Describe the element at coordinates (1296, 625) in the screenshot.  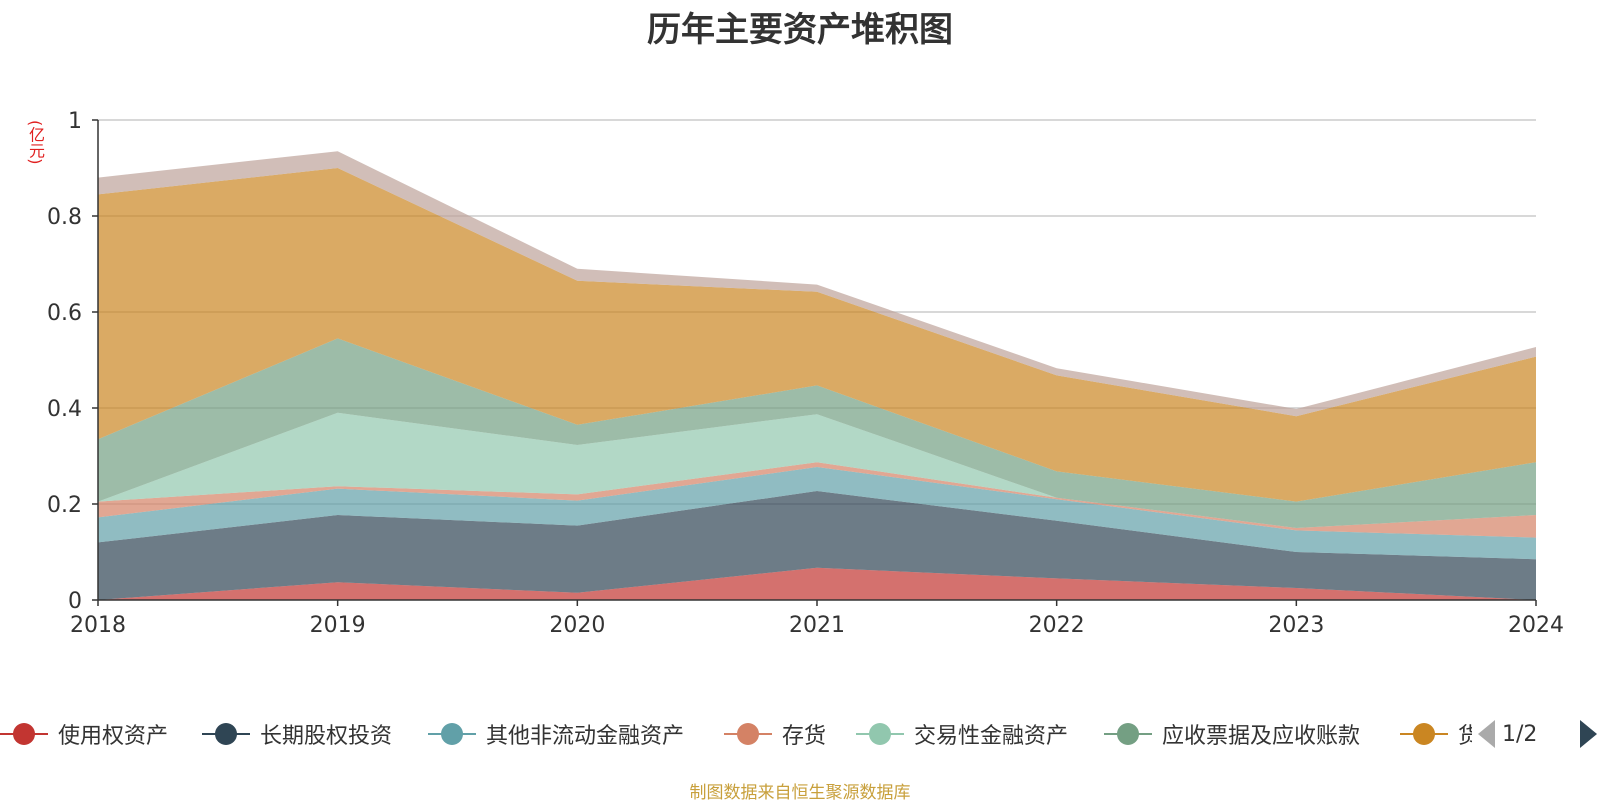
I see `x-tick-label: 2023` at that location.